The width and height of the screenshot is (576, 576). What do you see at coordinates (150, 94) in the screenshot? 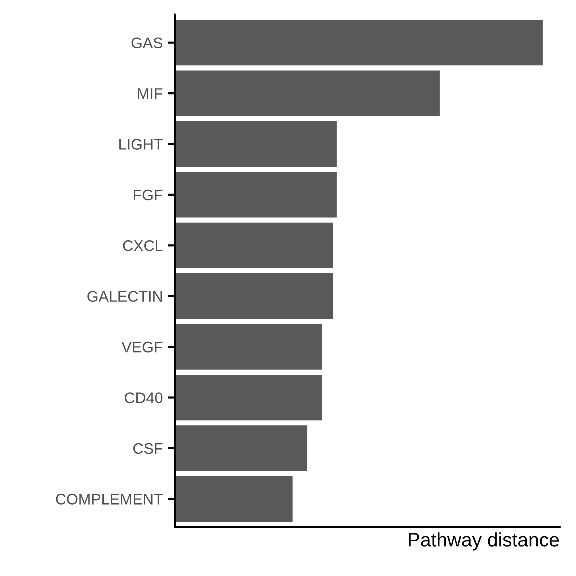
I see `y-tick-label: MIF` at bounding box center [150, 94].